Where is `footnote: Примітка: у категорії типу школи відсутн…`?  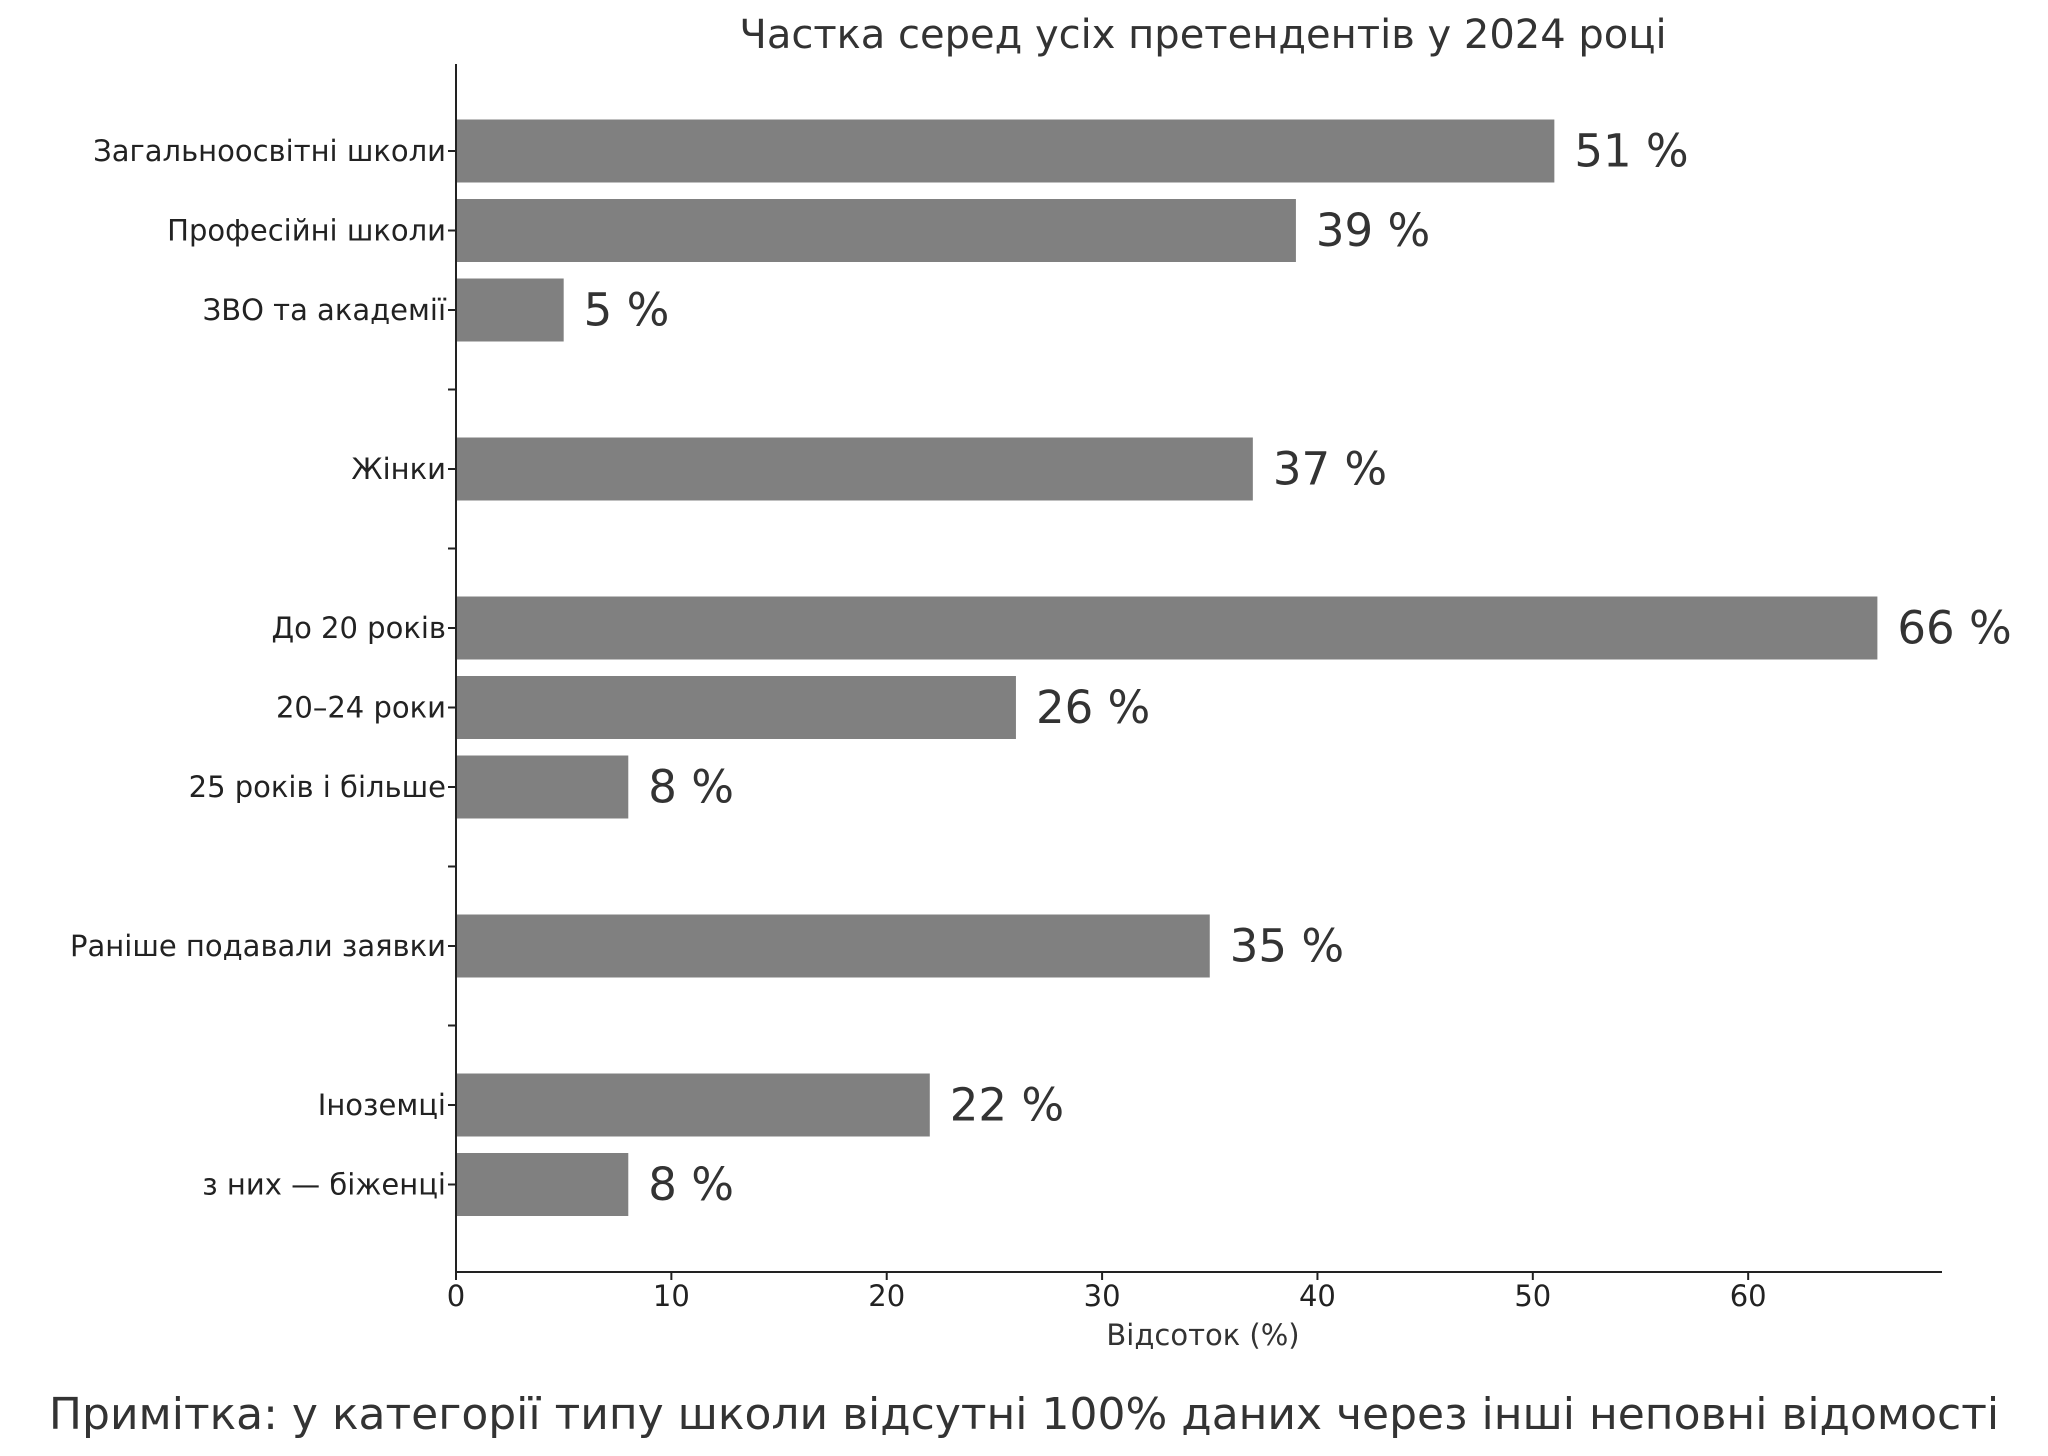
footnote: Примітка: у категорії типу школи відсутн… is located at coordinates (1024, 1414).